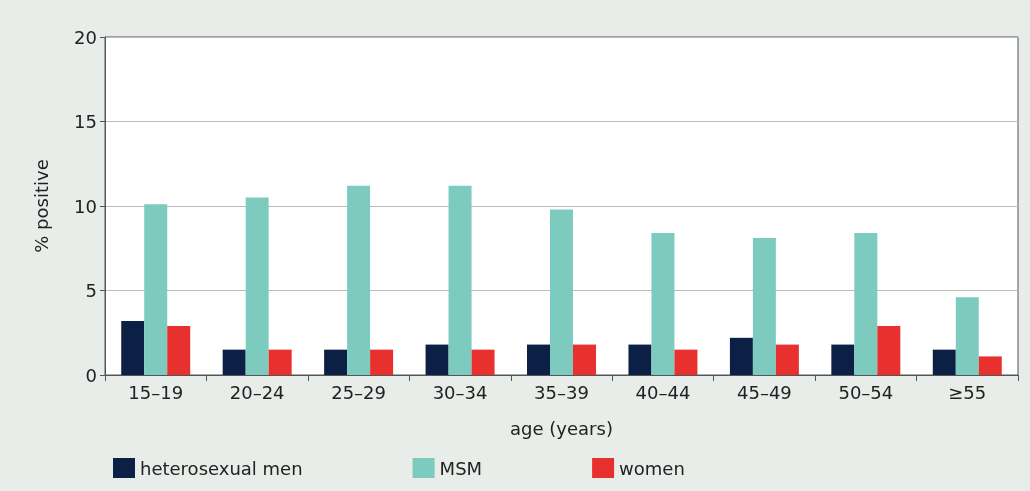 The image size is (1030, 491). Describe the element at coordinates (85, 206) in the screenshot. I see `y-tick-label: 10` at that location.